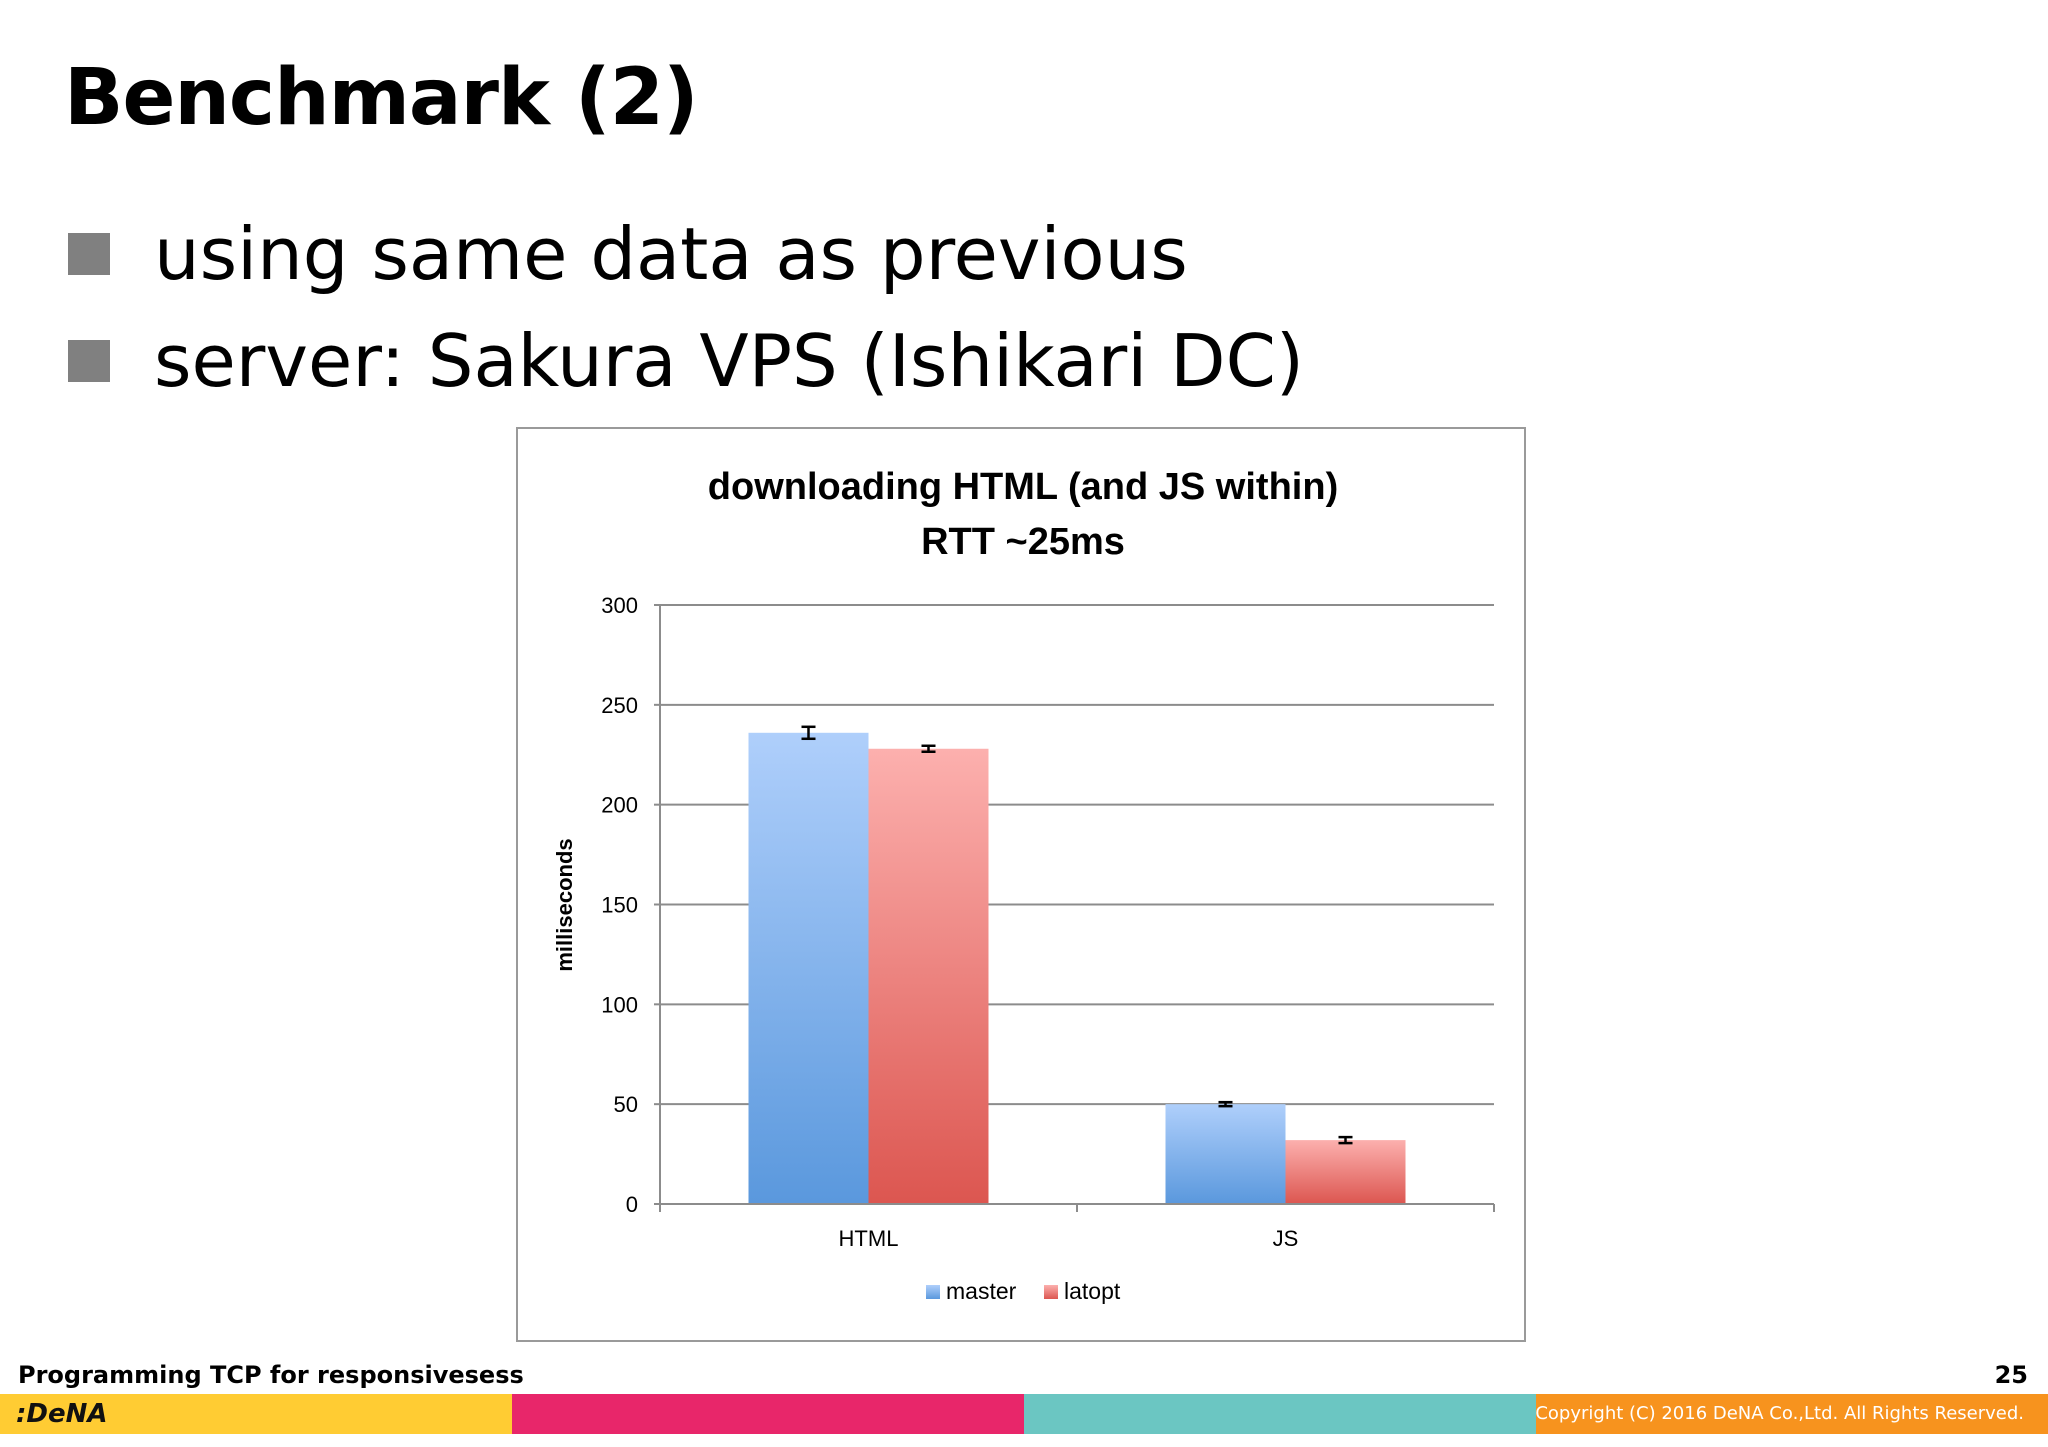 The image size is (2048, 1447). What do you see at coordinates (1225, 1154) in the screenshot?
I see `bar-master-JS` at bounding box center [1225, 1154].